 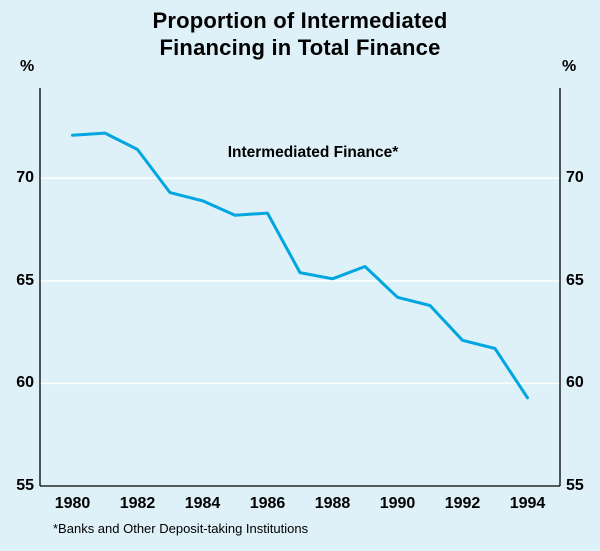 What do you see at coordinates (300, 47) in the screenshot?
I see `chart-title-line2: Financing in Total Finance` at bounding box center [300, 47].